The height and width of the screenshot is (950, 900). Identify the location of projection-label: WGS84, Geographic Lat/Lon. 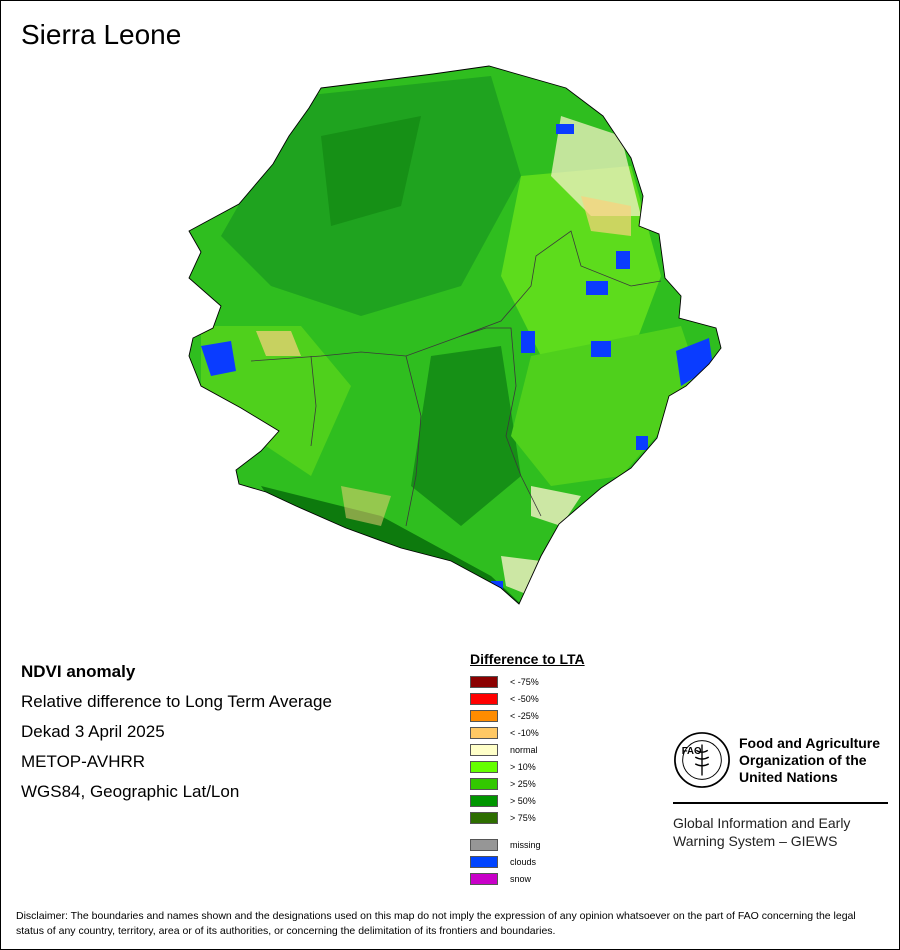
(130, 791).